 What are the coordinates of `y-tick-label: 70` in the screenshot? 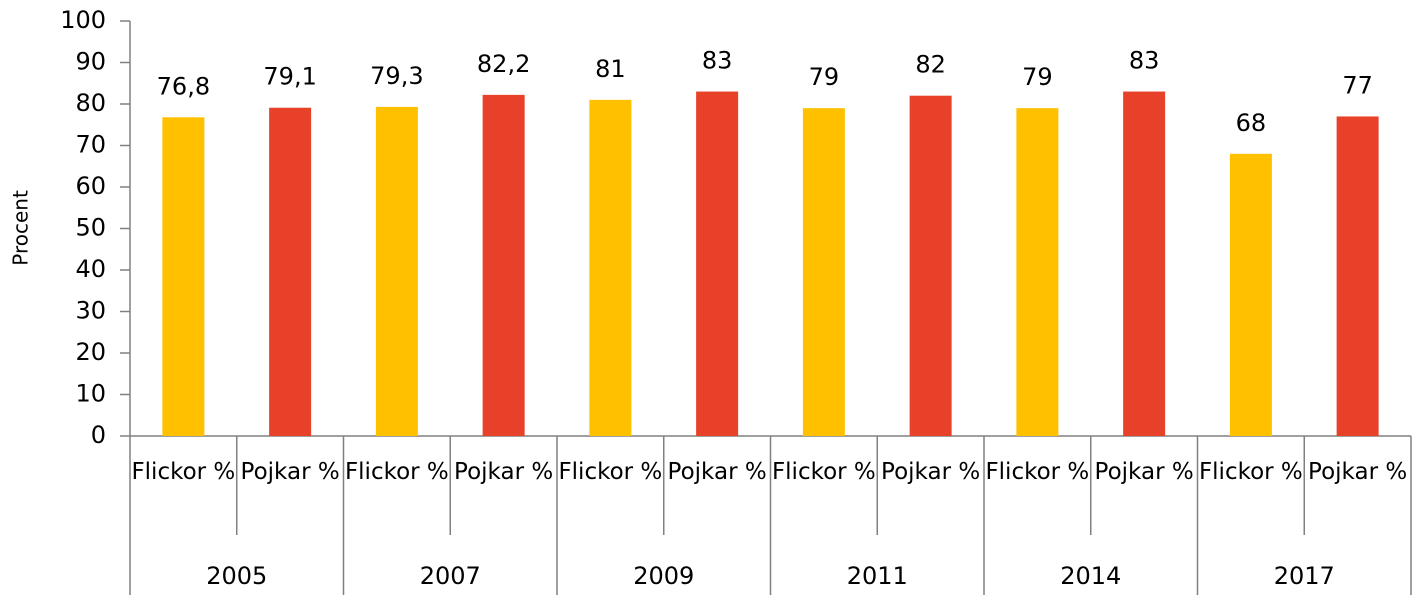 It's located at (90, 145).